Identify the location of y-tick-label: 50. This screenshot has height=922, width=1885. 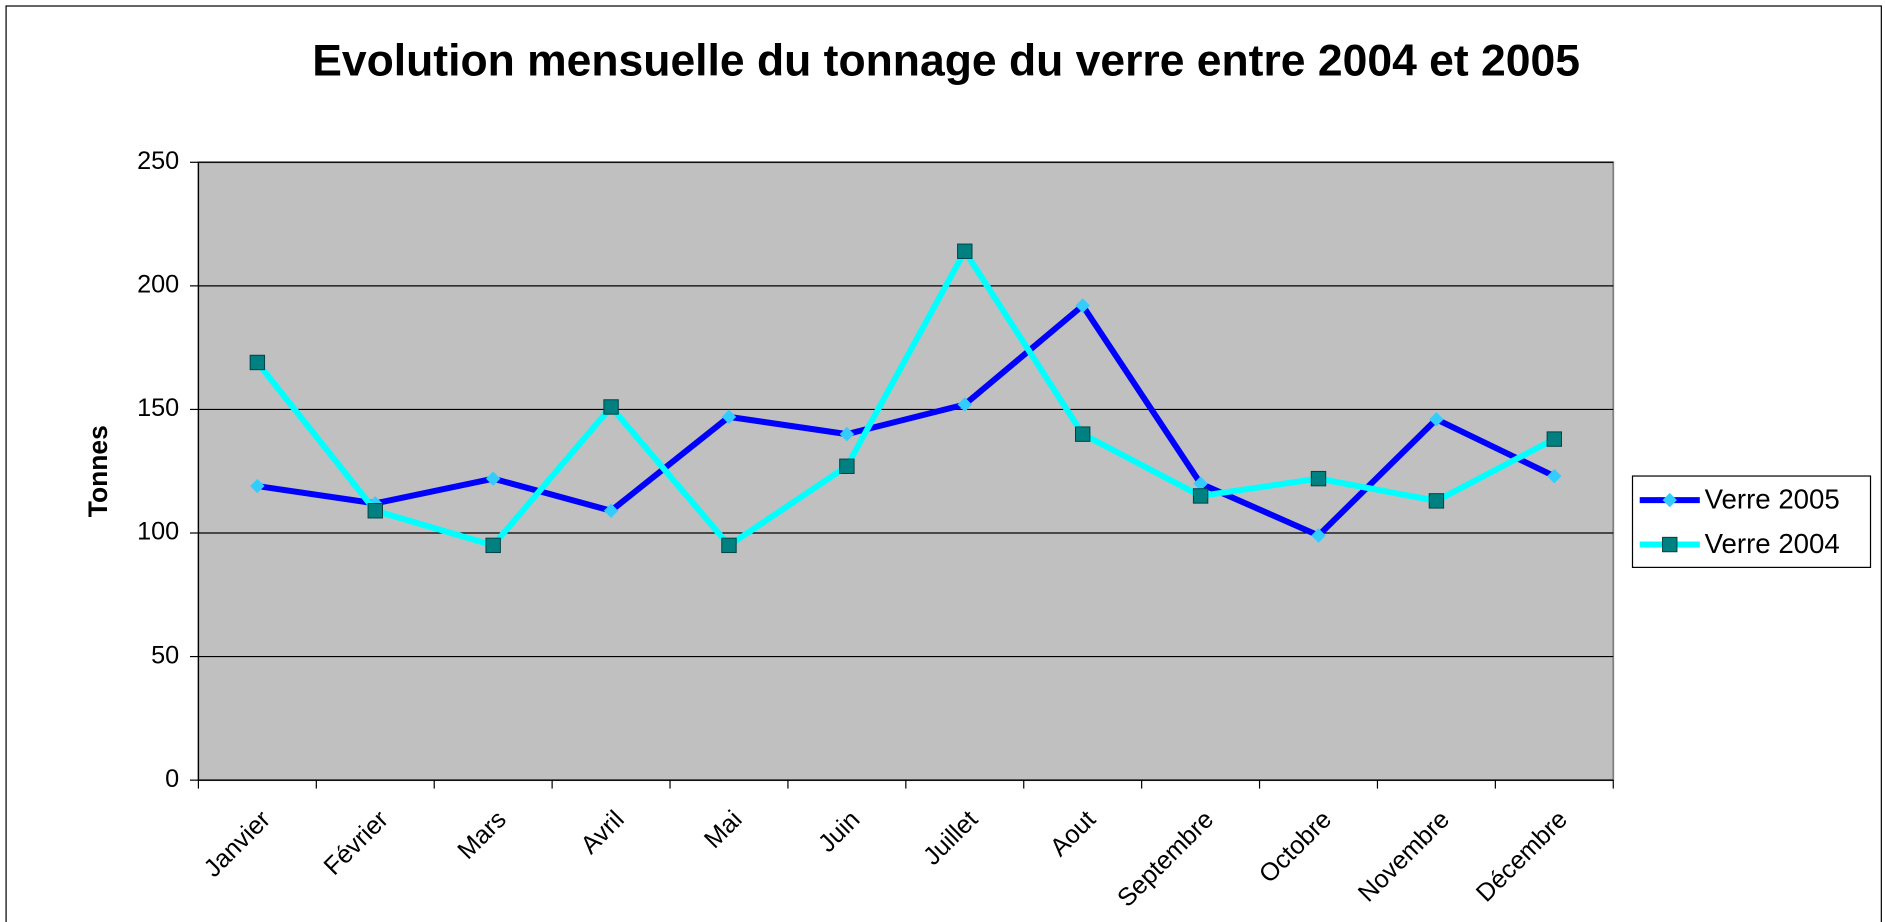
(165, 655).